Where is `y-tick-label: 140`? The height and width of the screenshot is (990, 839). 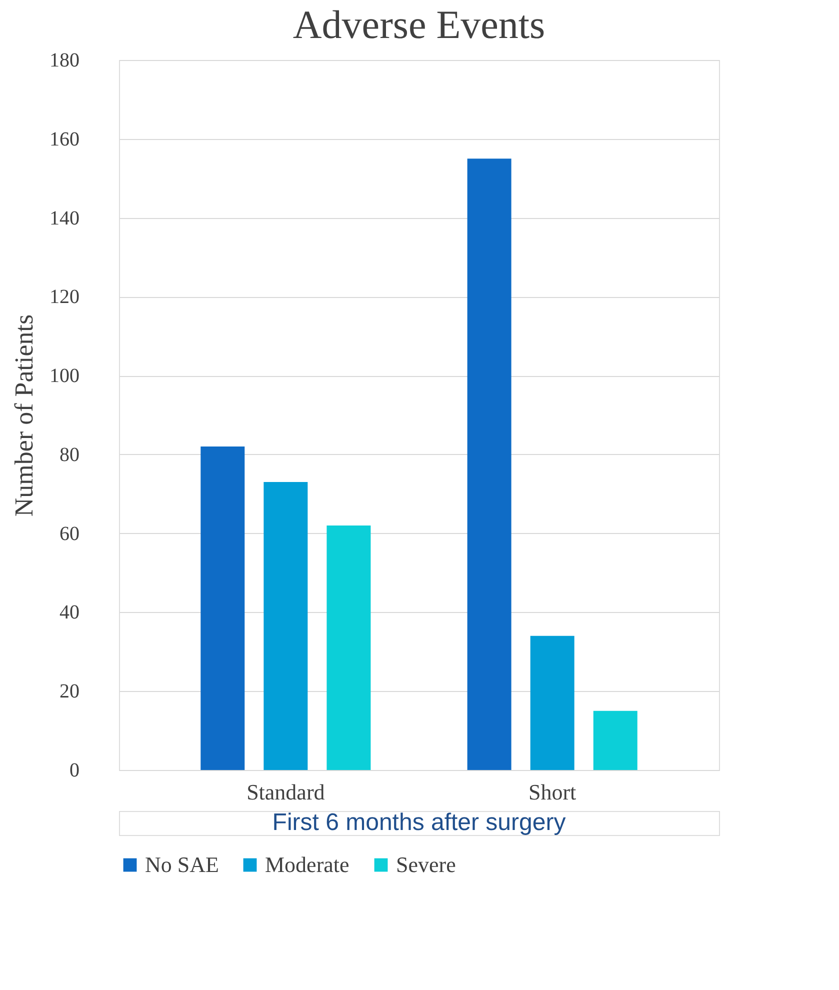 y-tick-label: 140 is located at coordinates (65, 218).